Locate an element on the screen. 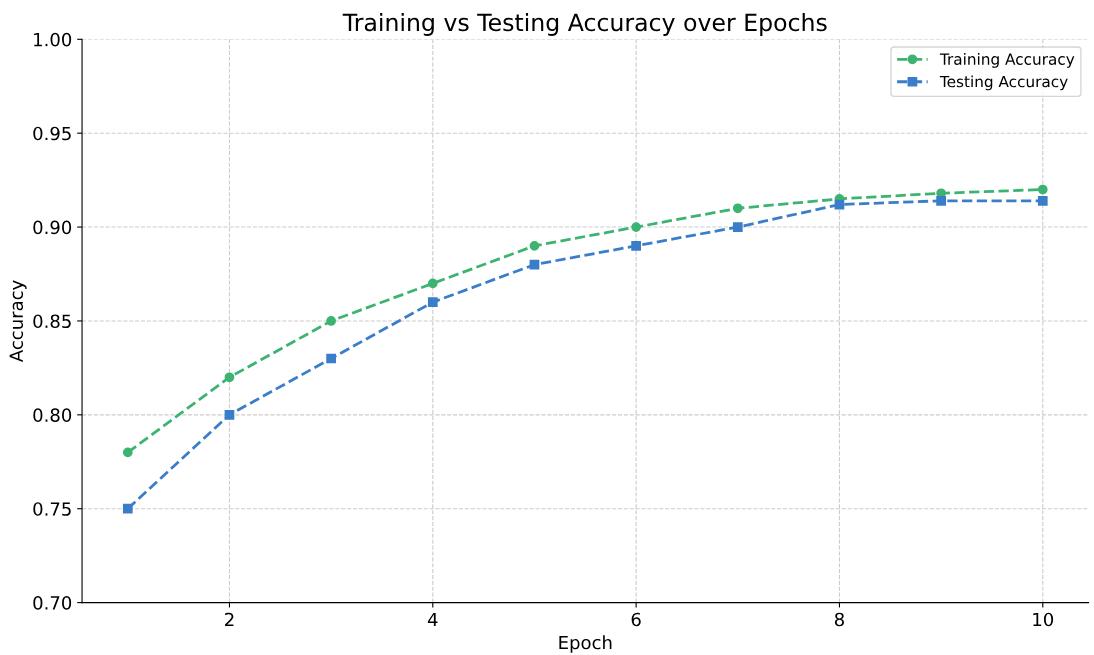  y-tick-label: 0.70 is located at coordinates (52, 603).